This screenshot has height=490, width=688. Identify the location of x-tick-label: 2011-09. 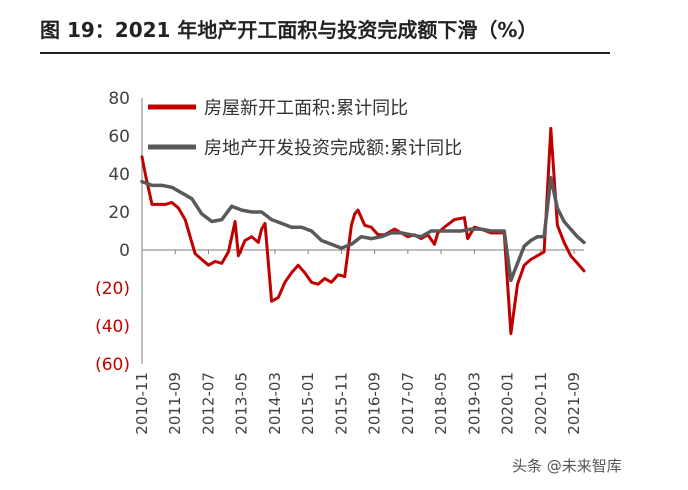
(175, 403).